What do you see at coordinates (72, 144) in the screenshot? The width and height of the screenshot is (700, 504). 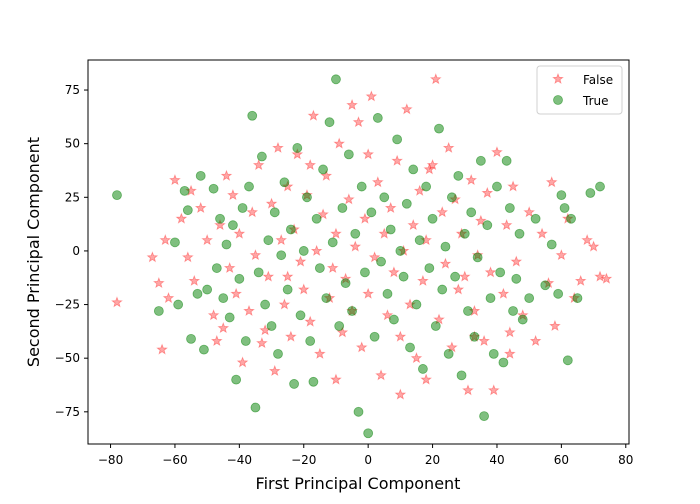 I see `y-tick-label: 50` at bounding box center [72, 144].